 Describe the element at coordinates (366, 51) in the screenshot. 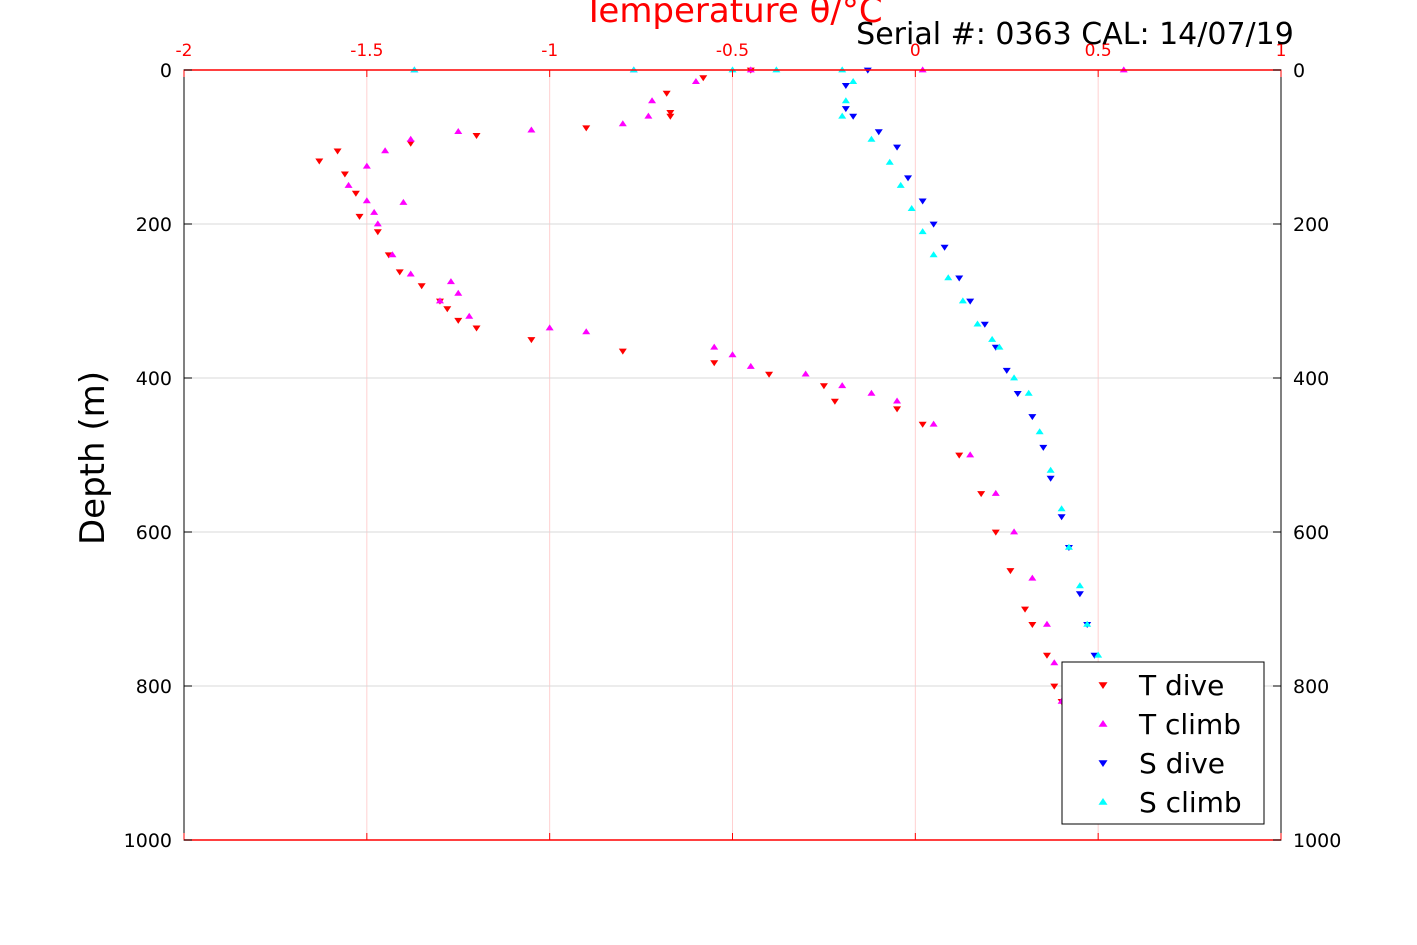

I see `x-tick-label: -1.5` at that location.